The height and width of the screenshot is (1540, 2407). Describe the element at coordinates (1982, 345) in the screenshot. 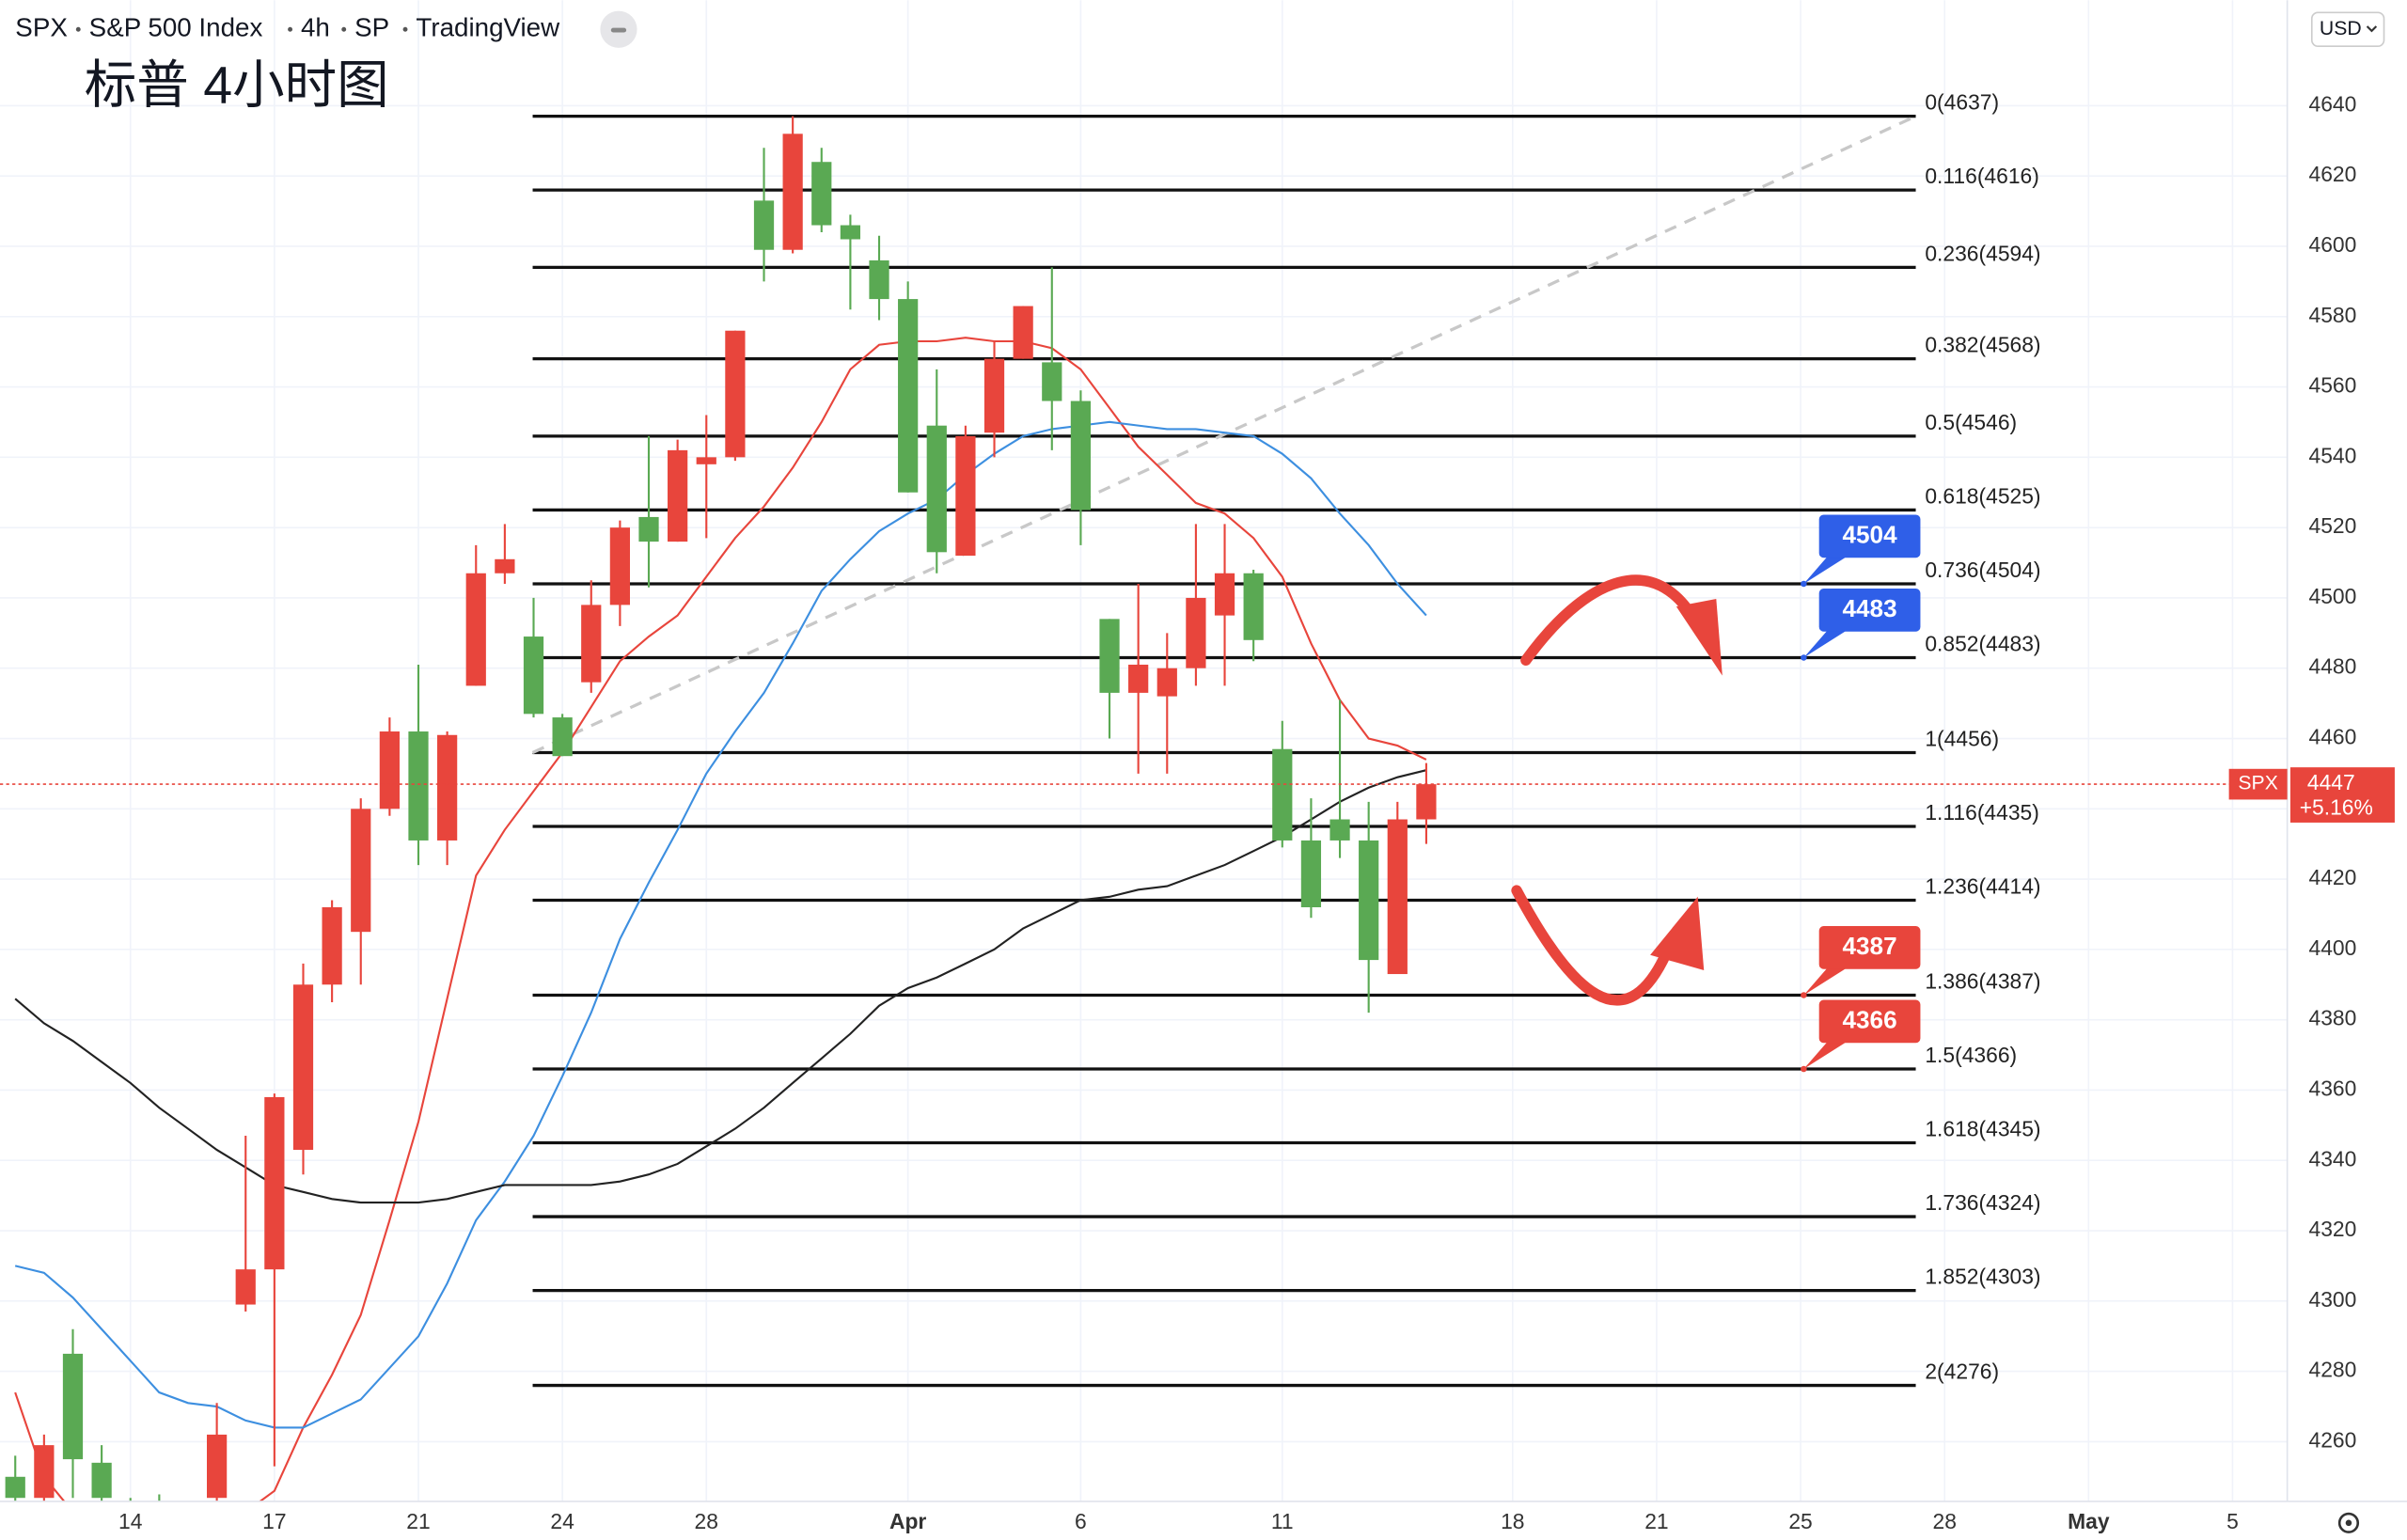

I see `fib-label: 0.382(4568)` at that location.